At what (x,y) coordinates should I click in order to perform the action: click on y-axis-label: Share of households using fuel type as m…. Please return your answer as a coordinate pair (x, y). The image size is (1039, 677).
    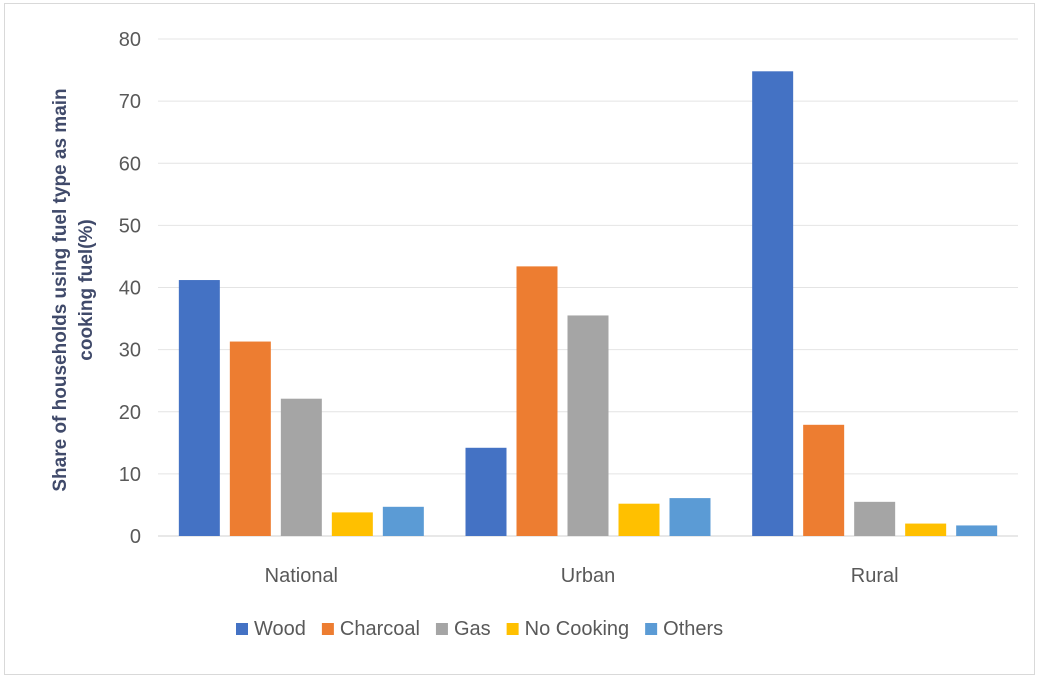
    Looking at the image, I should click on (73, 289).